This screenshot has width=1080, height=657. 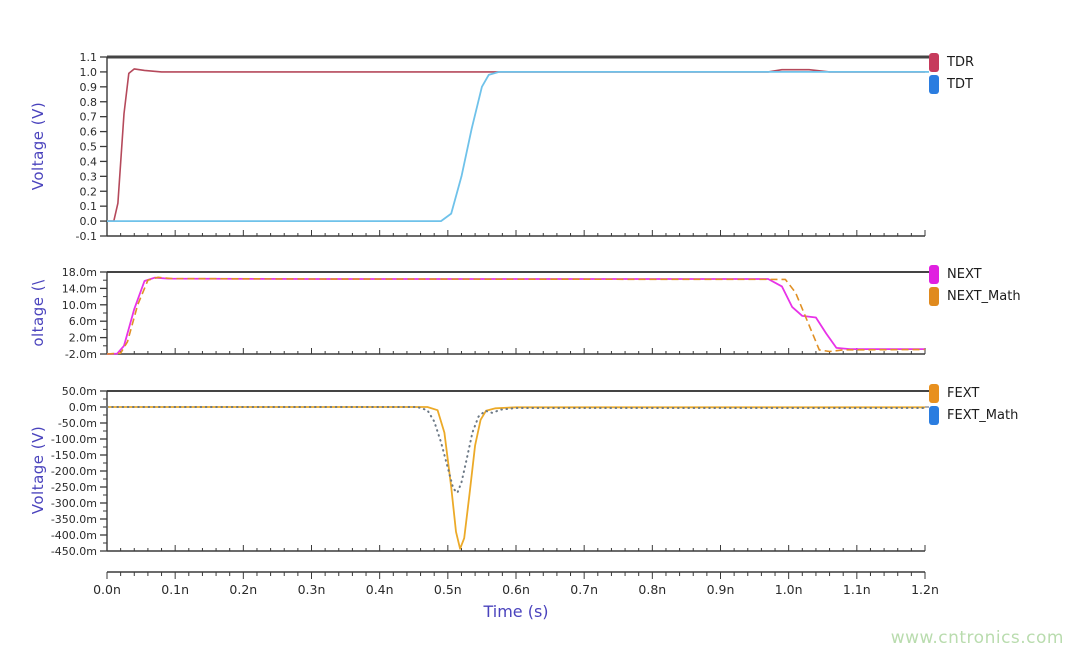 What do you see at coordinates (83, 321) in the screenshot?
I see `svg-text: 6.0m` at bounding box center [83, 321].